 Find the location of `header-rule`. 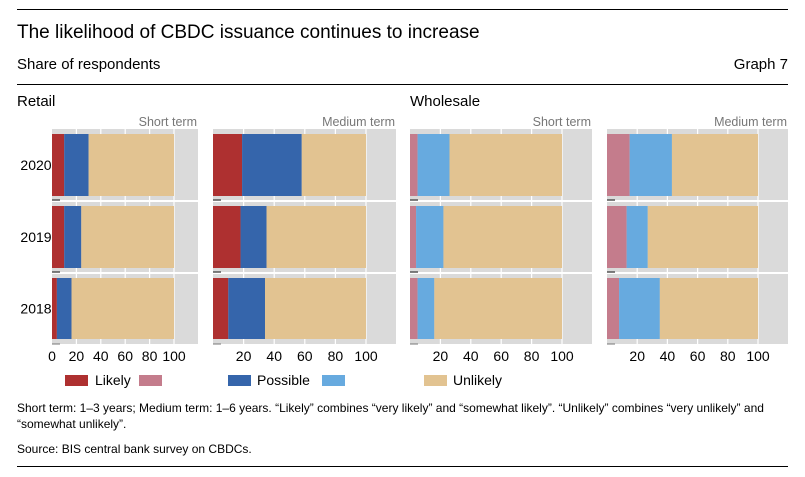

header-rule is located at coordinates (402, 84).